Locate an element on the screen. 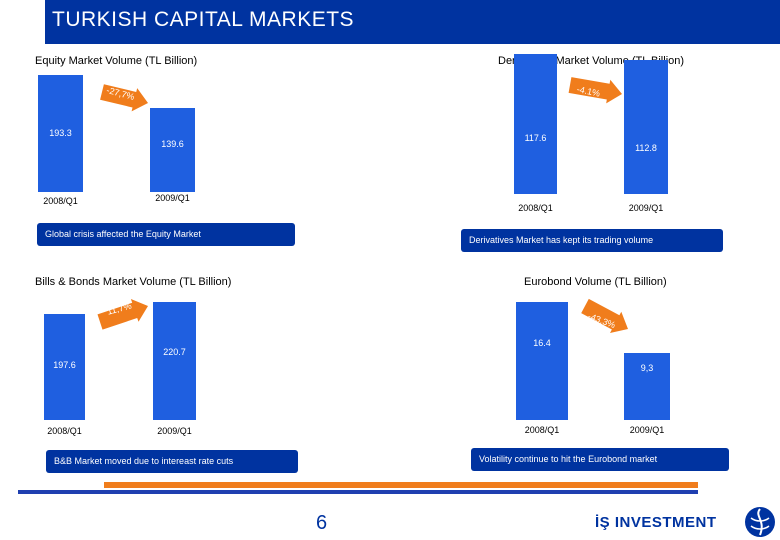  page-title: TURKISH CAPITAL MARKETS is located at coordinates (203, 19).